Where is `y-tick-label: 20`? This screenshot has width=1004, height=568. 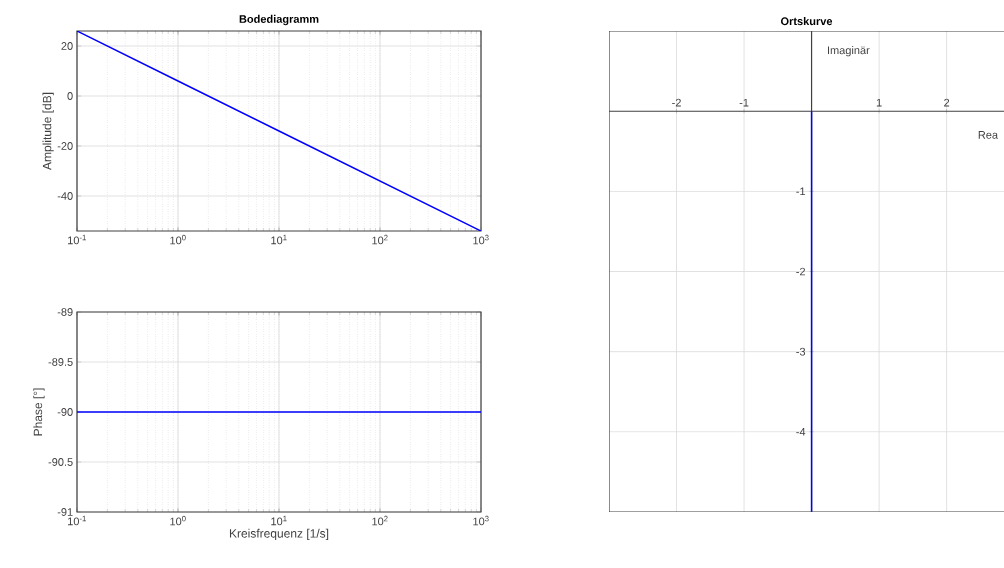
y-tick-label: 20 is located at coordinates (67, 46).